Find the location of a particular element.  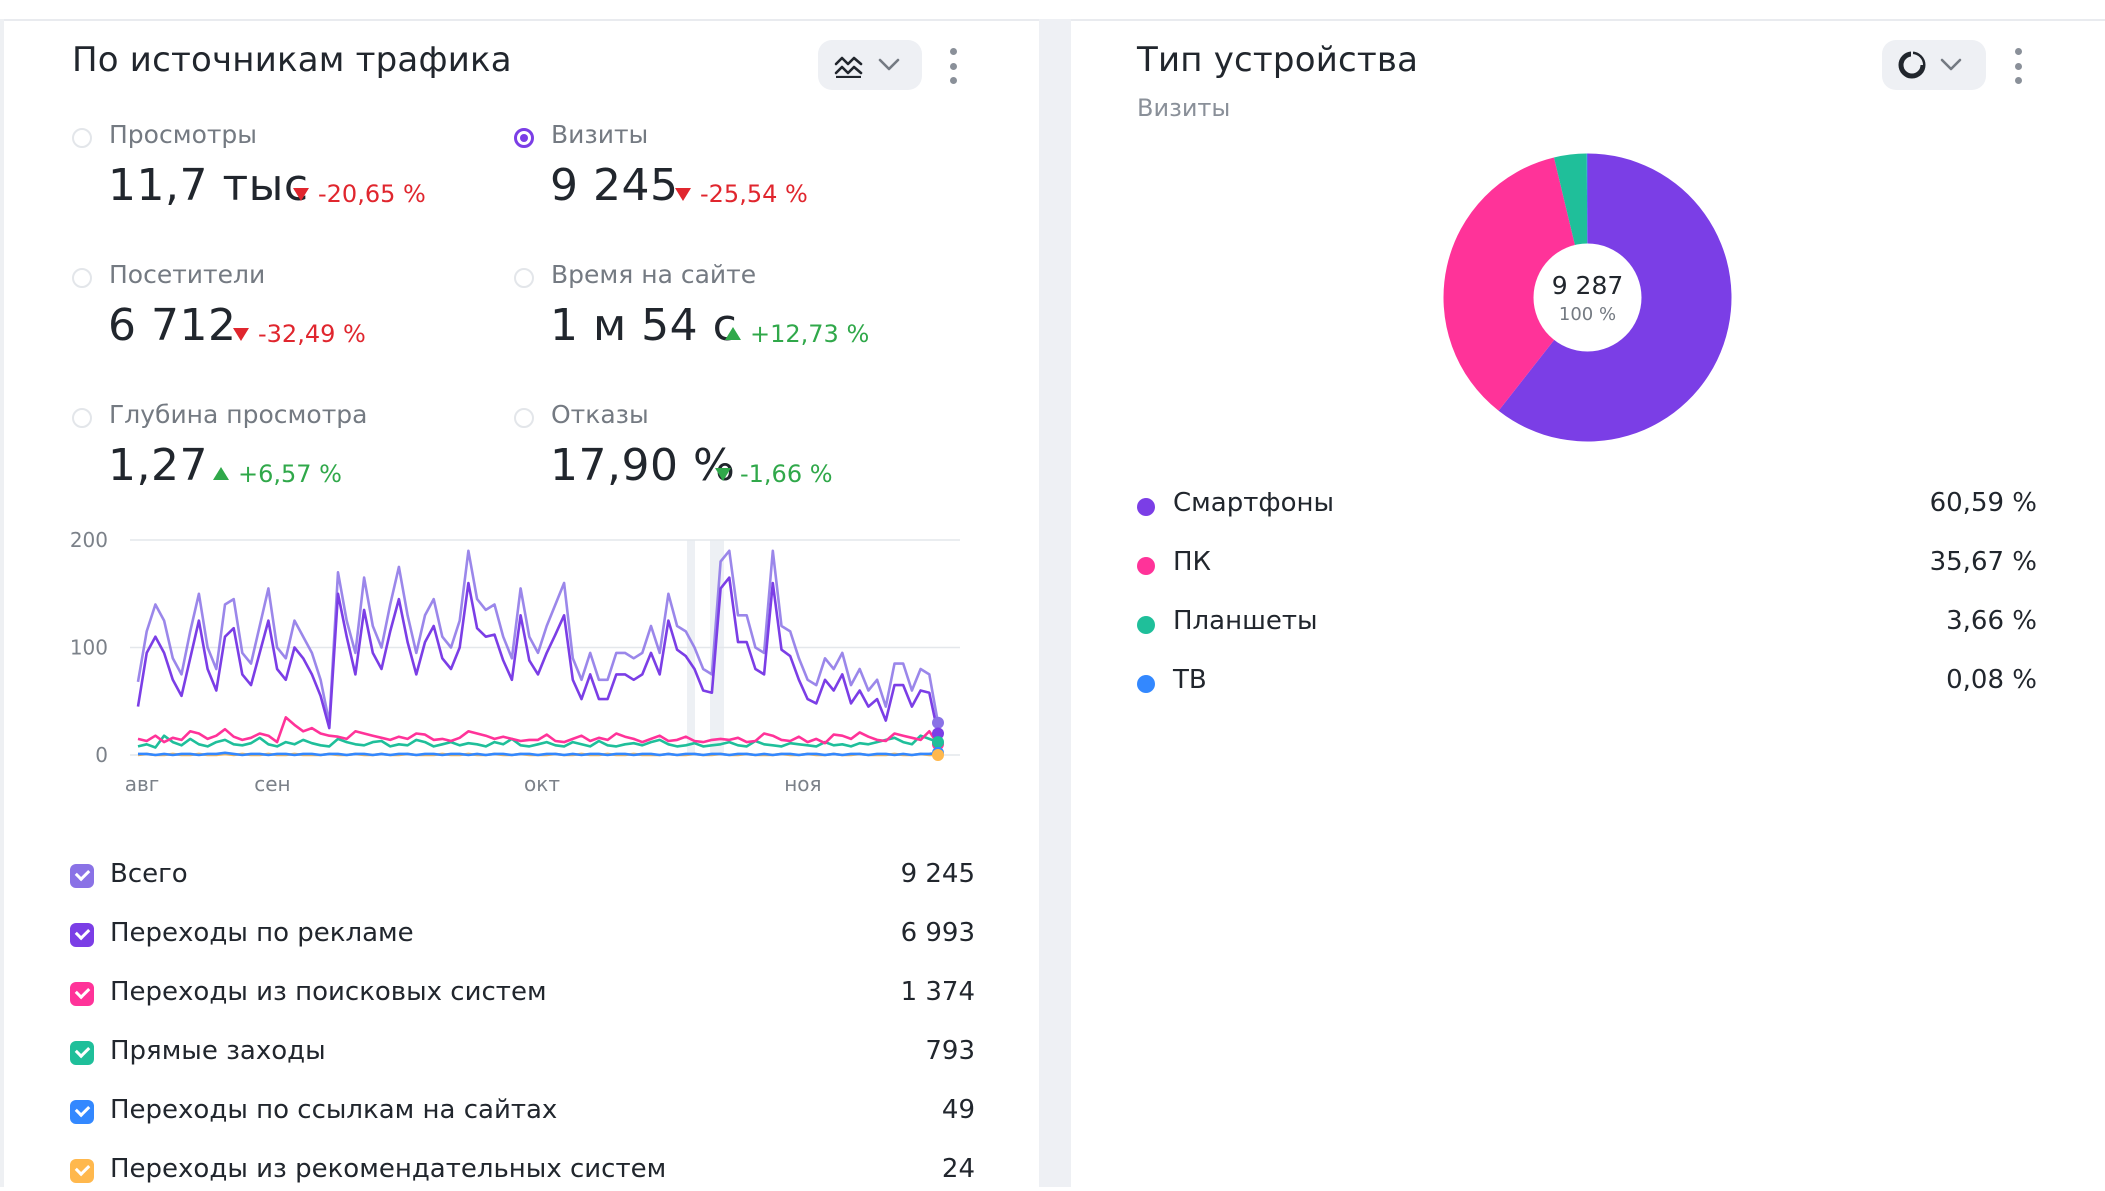

device-donut-chart: 9 287 100 % is located at coordinates (1587, 297).